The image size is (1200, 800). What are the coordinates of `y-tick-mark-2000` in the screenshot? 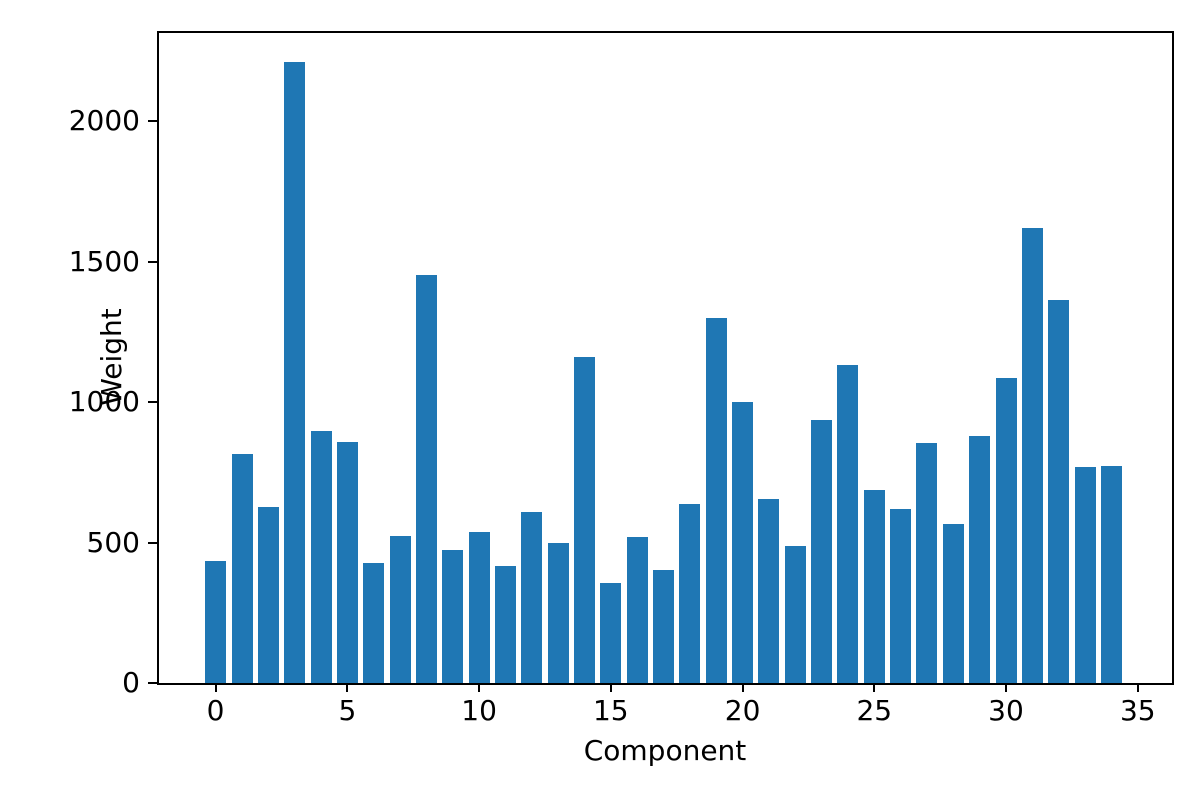 It's located at (152, 121).